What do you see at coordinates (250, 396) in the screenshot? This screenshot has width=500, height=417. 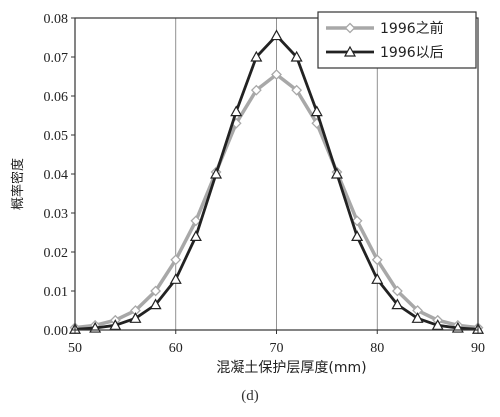 I see `figure-caption: (d)` at bounding box center [250, 396].